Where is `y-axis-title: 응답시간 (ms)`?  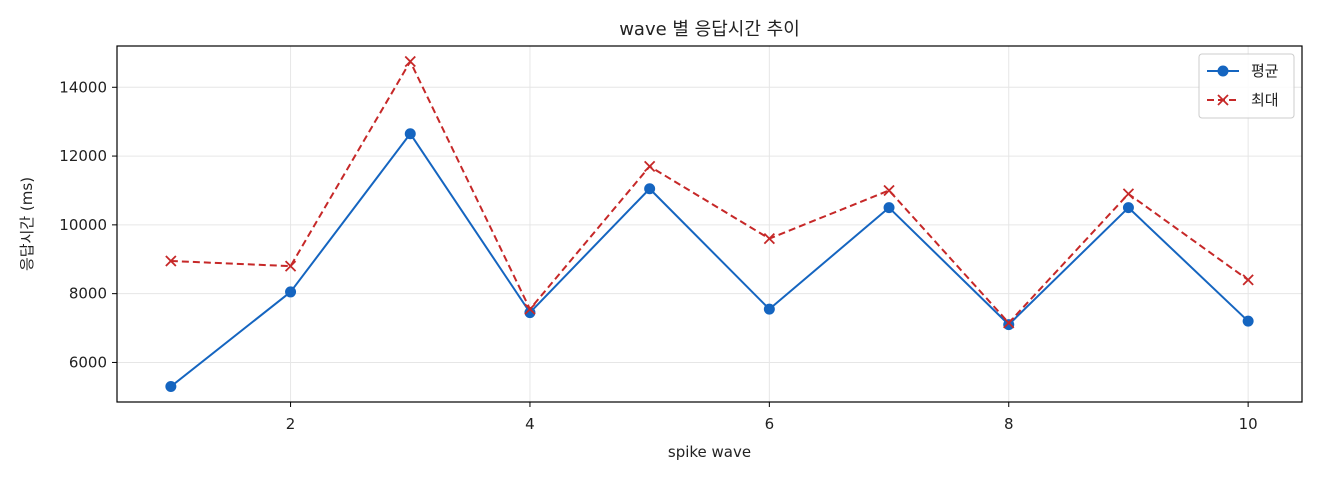 y-axis-title: 응답시간 (ms) is located at coordinates (27, 224).